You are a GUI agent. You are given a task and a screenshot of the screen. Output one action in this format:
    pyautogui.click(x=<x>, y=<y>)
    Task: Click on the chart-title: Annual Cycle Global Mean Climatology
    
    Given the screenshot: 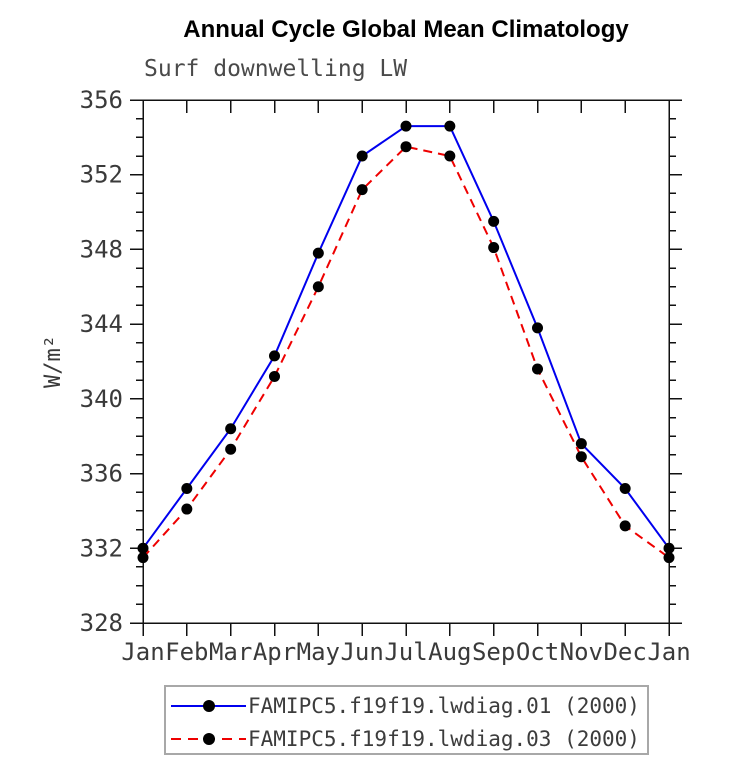 What is the action you would take?
    pyautogui.click(x=406, y=29)
    